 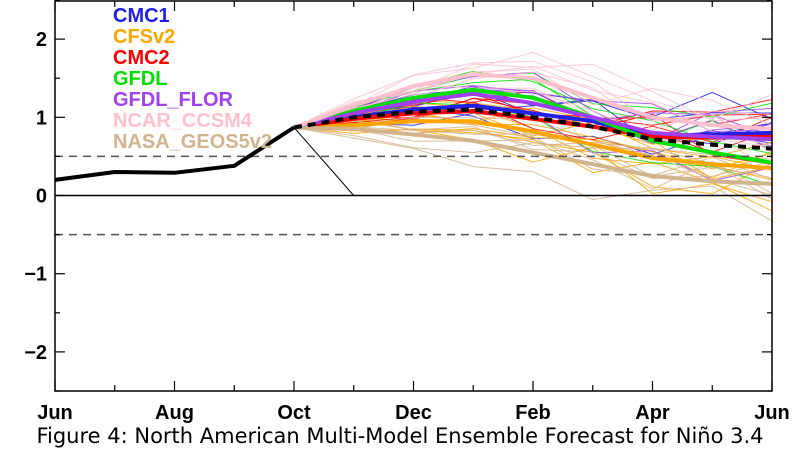 I want to click on mean-line-ncar_ccsm4, so click(x=532, y=101).